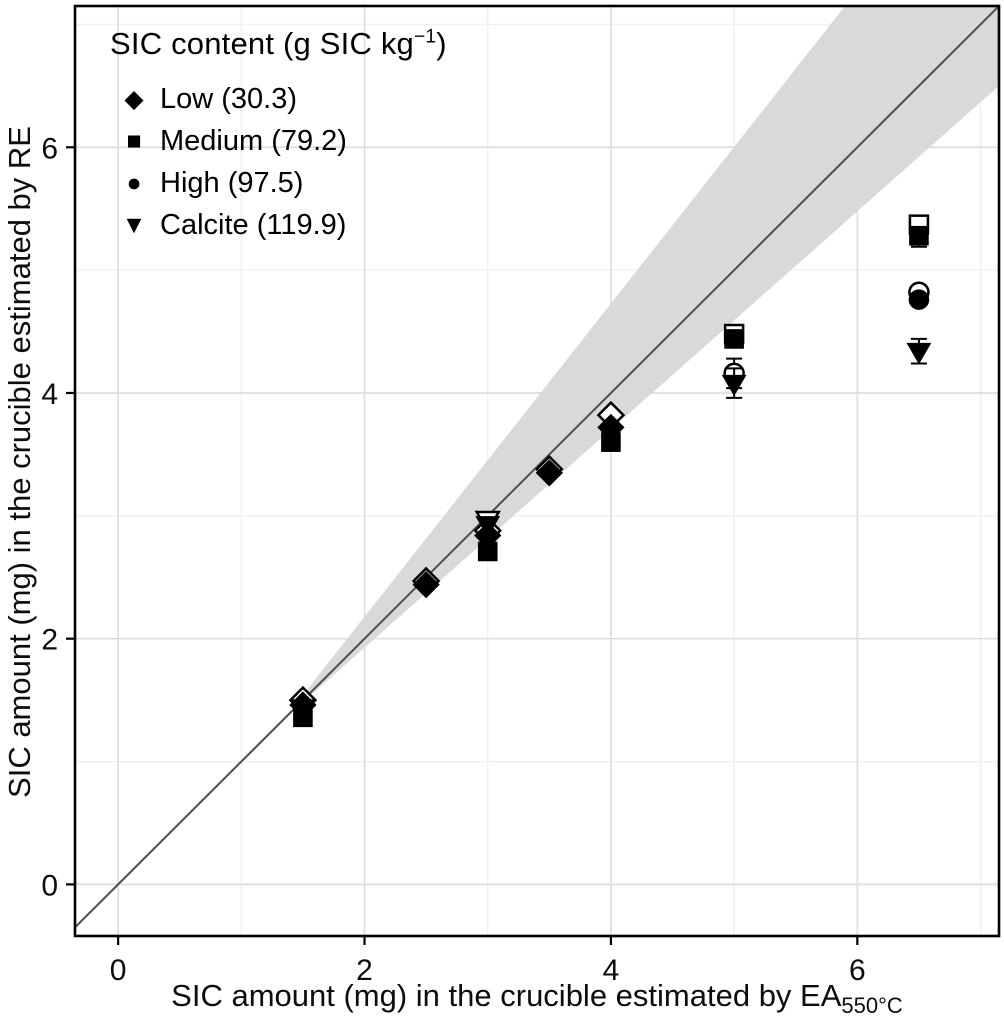 The height and width of the screenshot is (1017, 1004). I want to click on square-icon: ■, so click(134, 141).